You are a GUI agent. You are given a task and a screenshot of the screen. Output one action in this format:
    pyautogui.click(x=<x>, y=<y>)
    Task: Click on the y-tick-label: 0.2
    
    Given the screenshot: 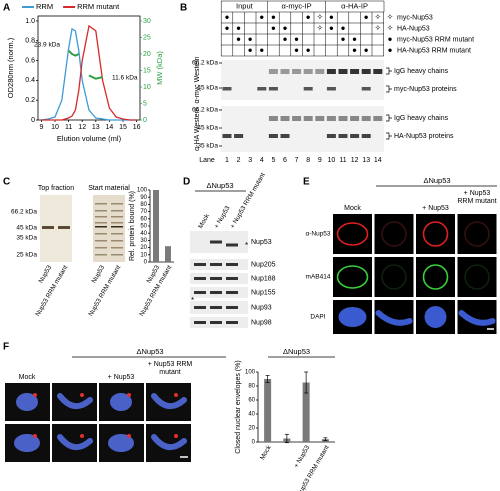 What is the action you would take?
    pyautogui.click(x=30, y=100)
    